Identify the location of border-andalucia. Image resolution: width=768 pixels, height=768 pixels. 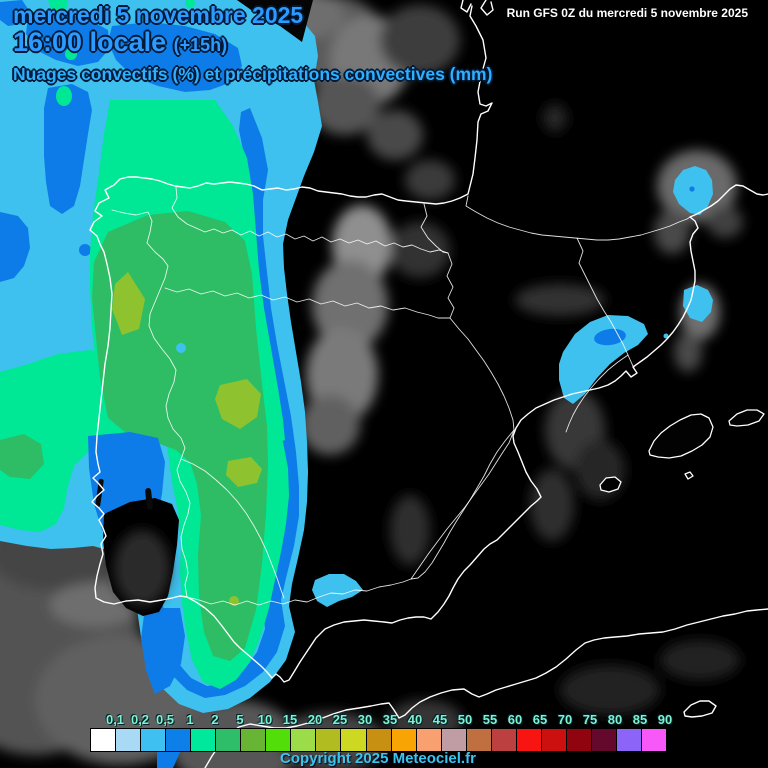
(299, 592).